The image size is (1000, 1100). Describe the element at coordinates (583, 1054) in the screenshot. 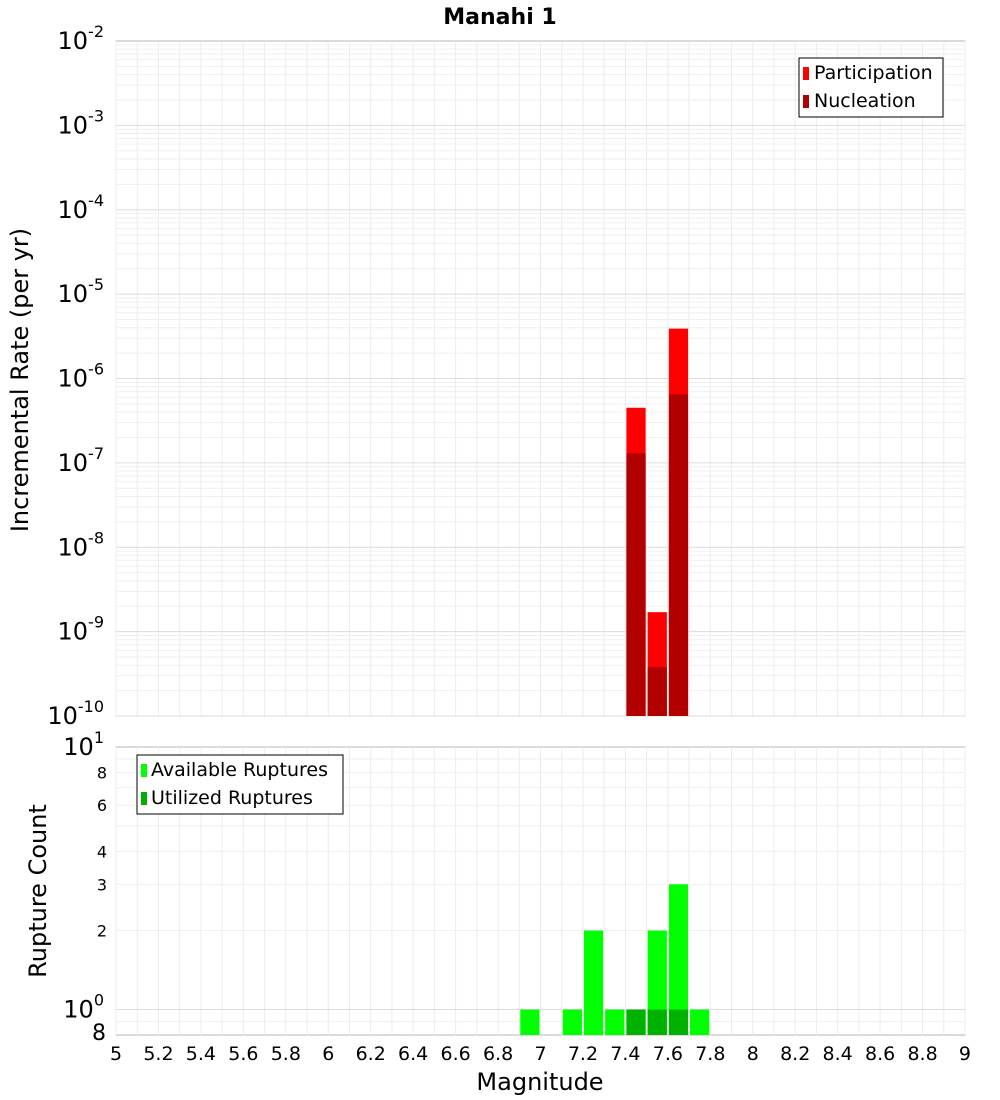

I see `x-tick-label: 7.2` at that location.